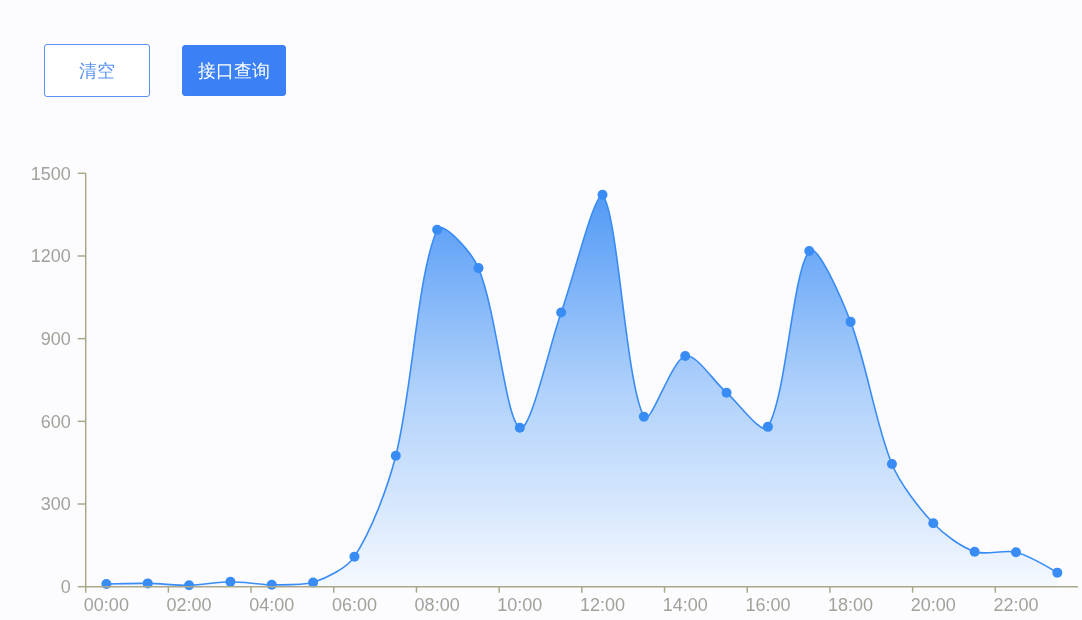  Describe the element at coordinates (603, 605) in the screenshot. I see `x-tick-label: 12:00` at that location.